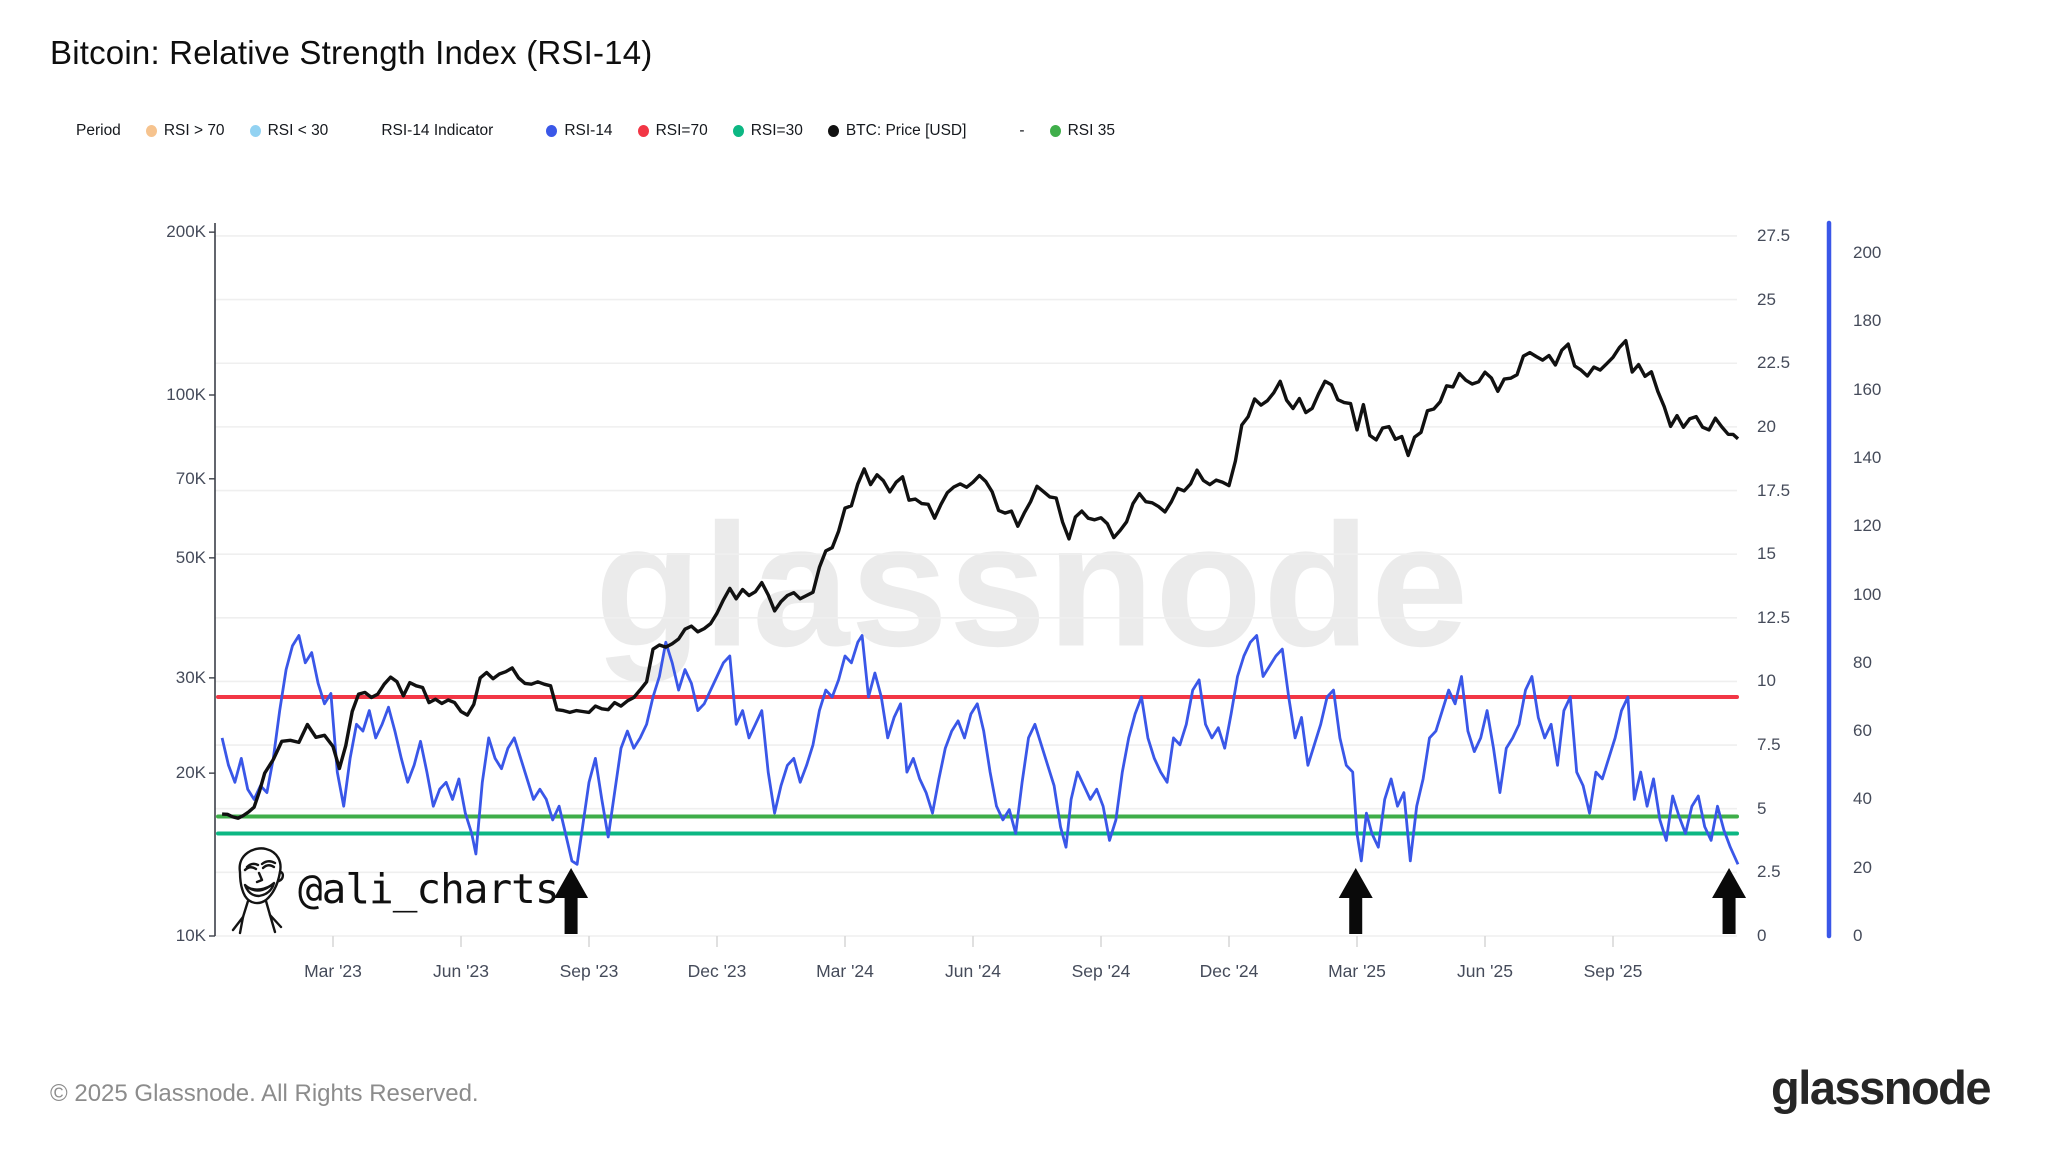  Describe the element at coordinates (1766, 299) in the screenshot. I see `inner-right-axis-tick-label: 25` at that location.